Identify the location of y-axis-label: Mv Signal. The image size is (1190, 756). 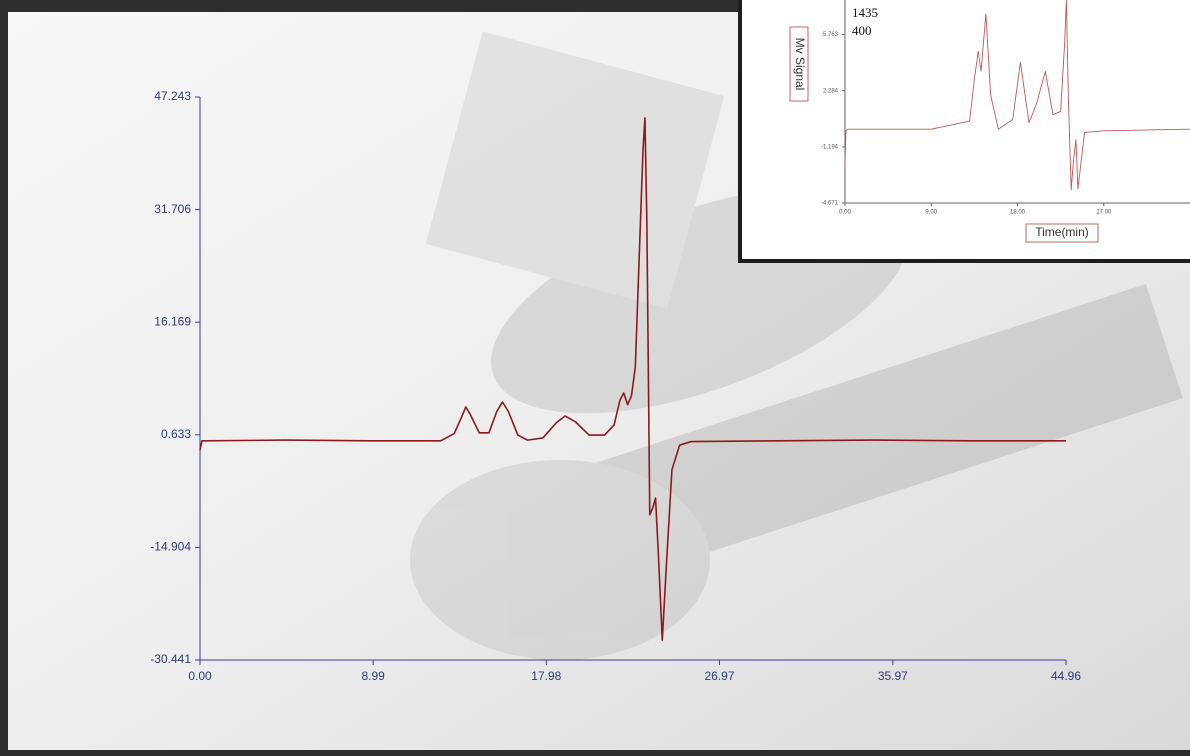
(800, 64).